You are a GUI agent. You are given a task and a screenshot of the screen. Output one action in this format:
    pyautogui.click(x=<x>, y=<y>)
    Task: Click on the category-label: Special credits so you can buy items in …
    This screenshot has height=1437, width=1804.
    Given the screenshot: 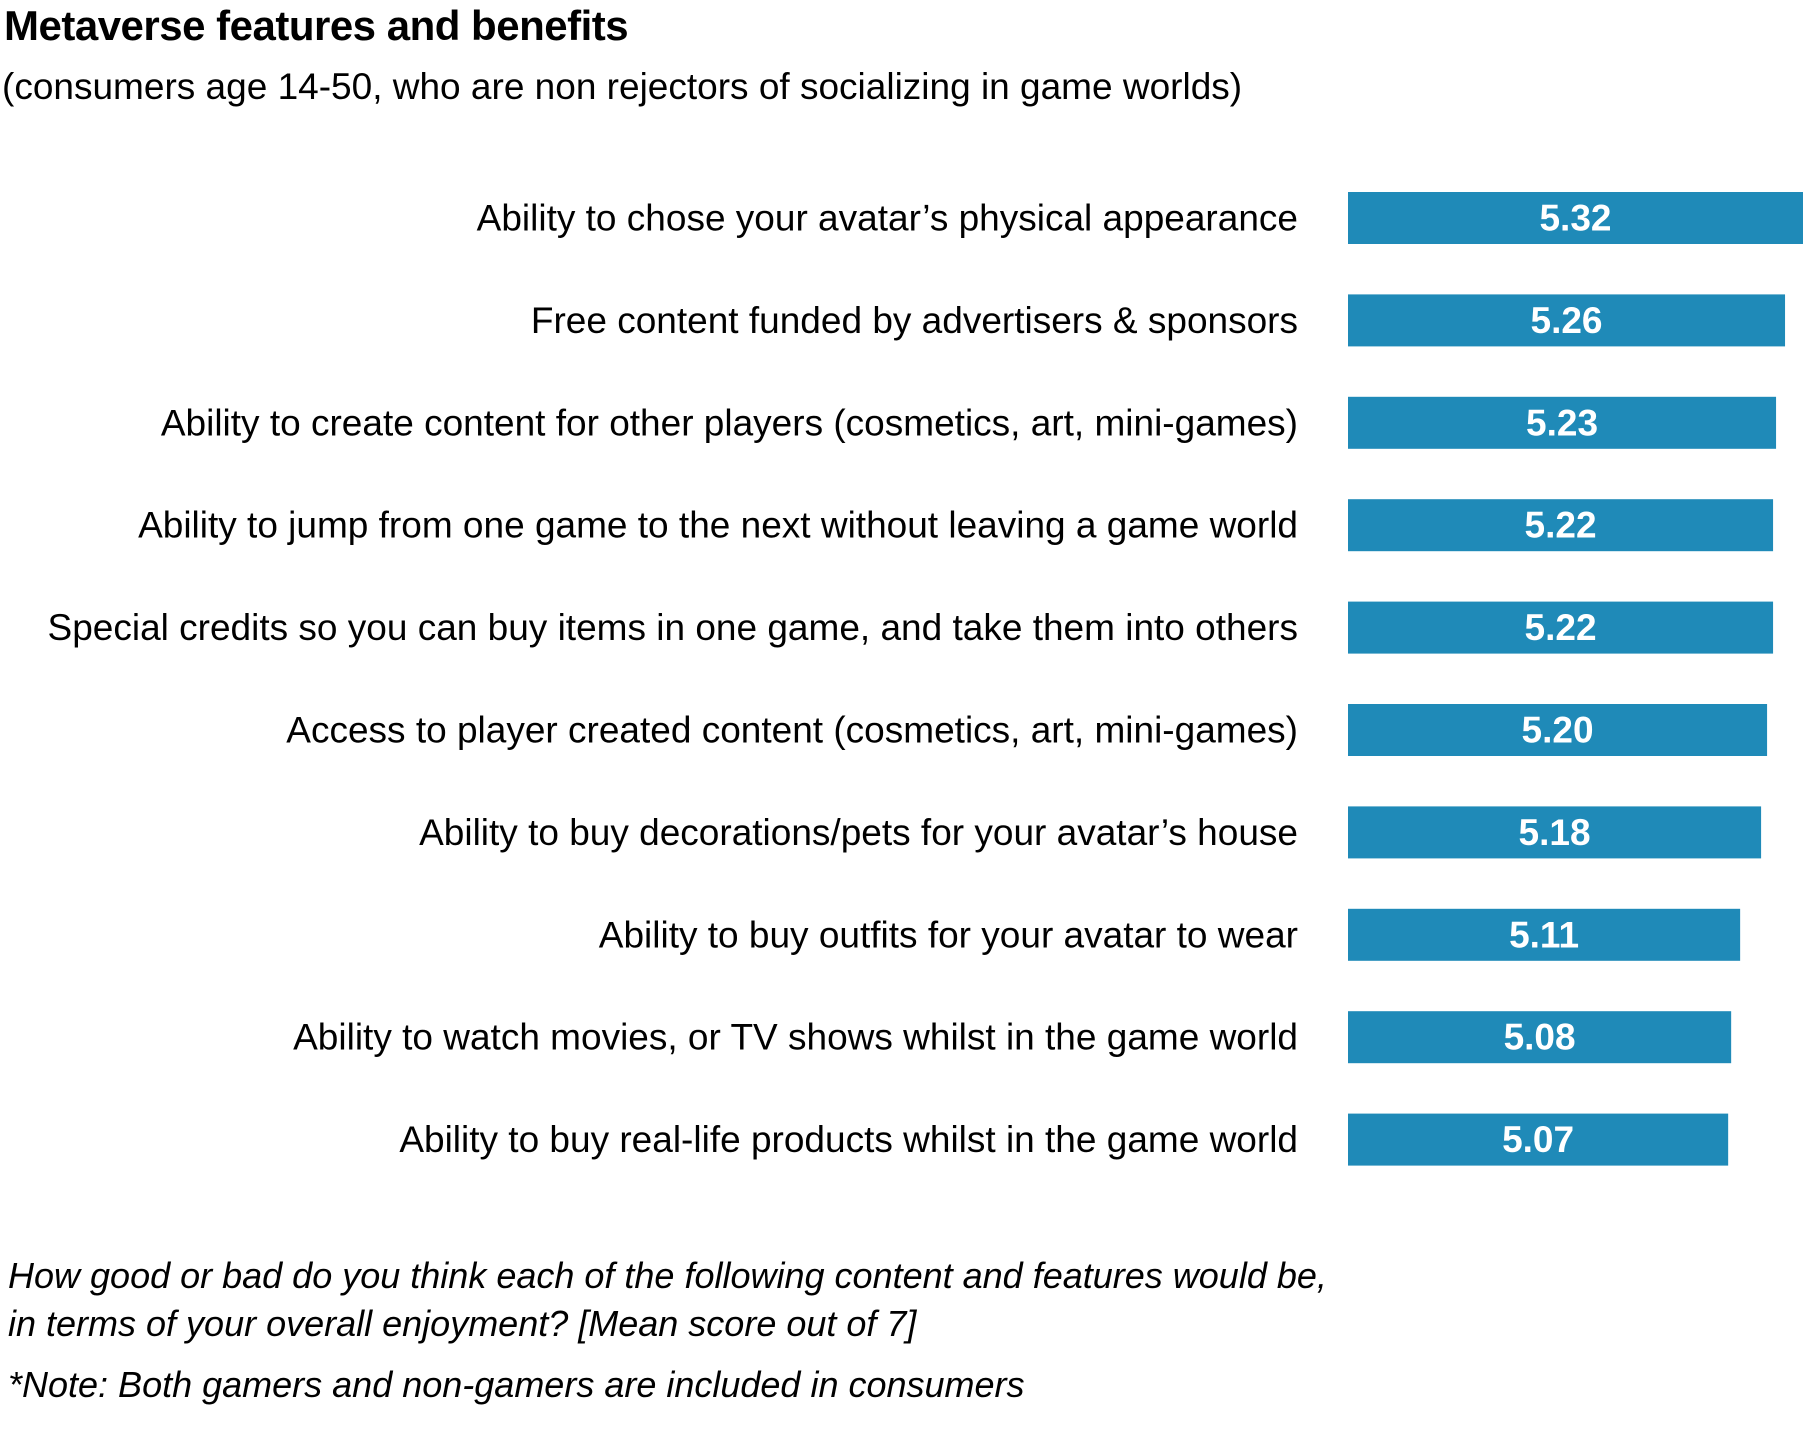 What is the action you would take?
    pyautogui.click(x=673, y=627)
    